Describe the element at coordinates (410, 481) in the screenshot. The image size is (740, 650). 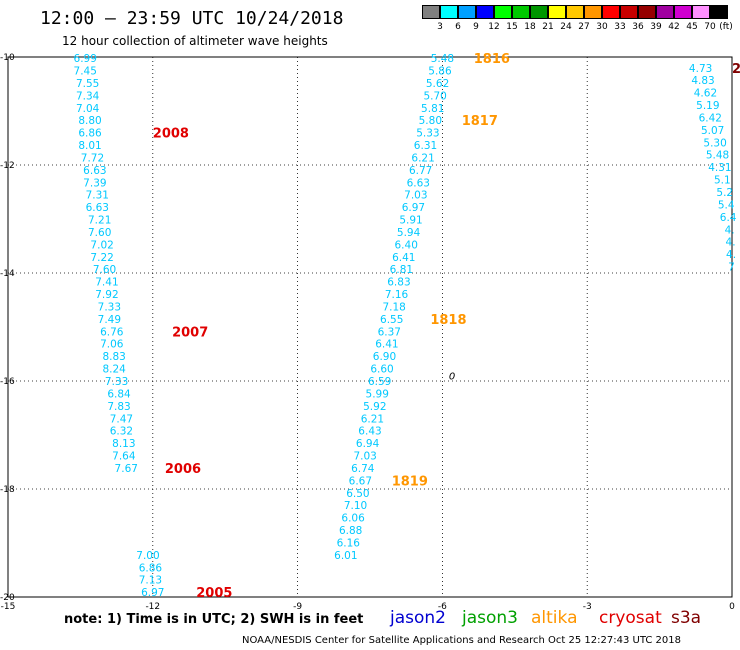
I see `pass-time-label: 1819` at that location.